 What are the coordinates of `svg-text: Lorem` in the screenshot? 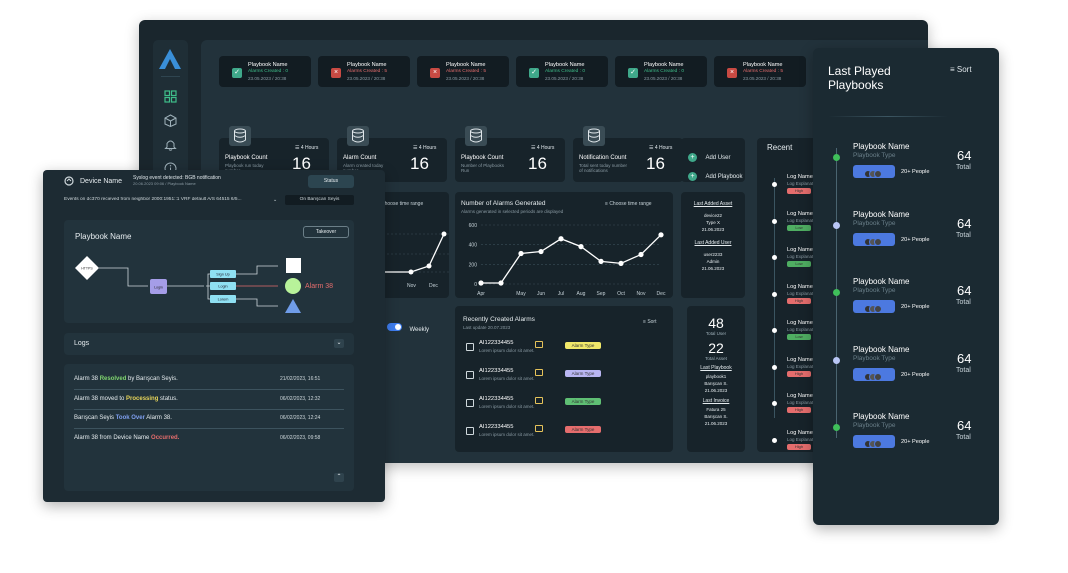 It's located at (223, 300).